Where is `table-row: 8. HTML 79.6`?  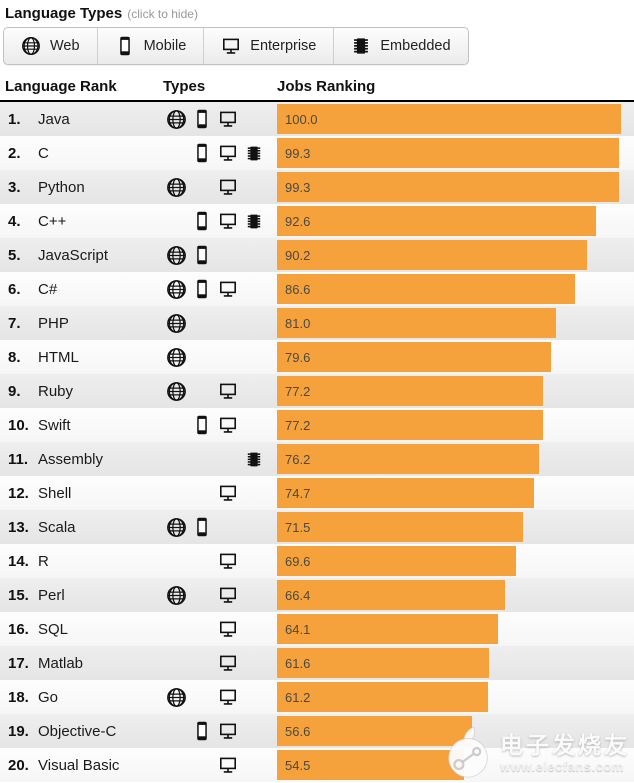 table-row: 8. HTML 79.6 is located at coordinates (317, 357).